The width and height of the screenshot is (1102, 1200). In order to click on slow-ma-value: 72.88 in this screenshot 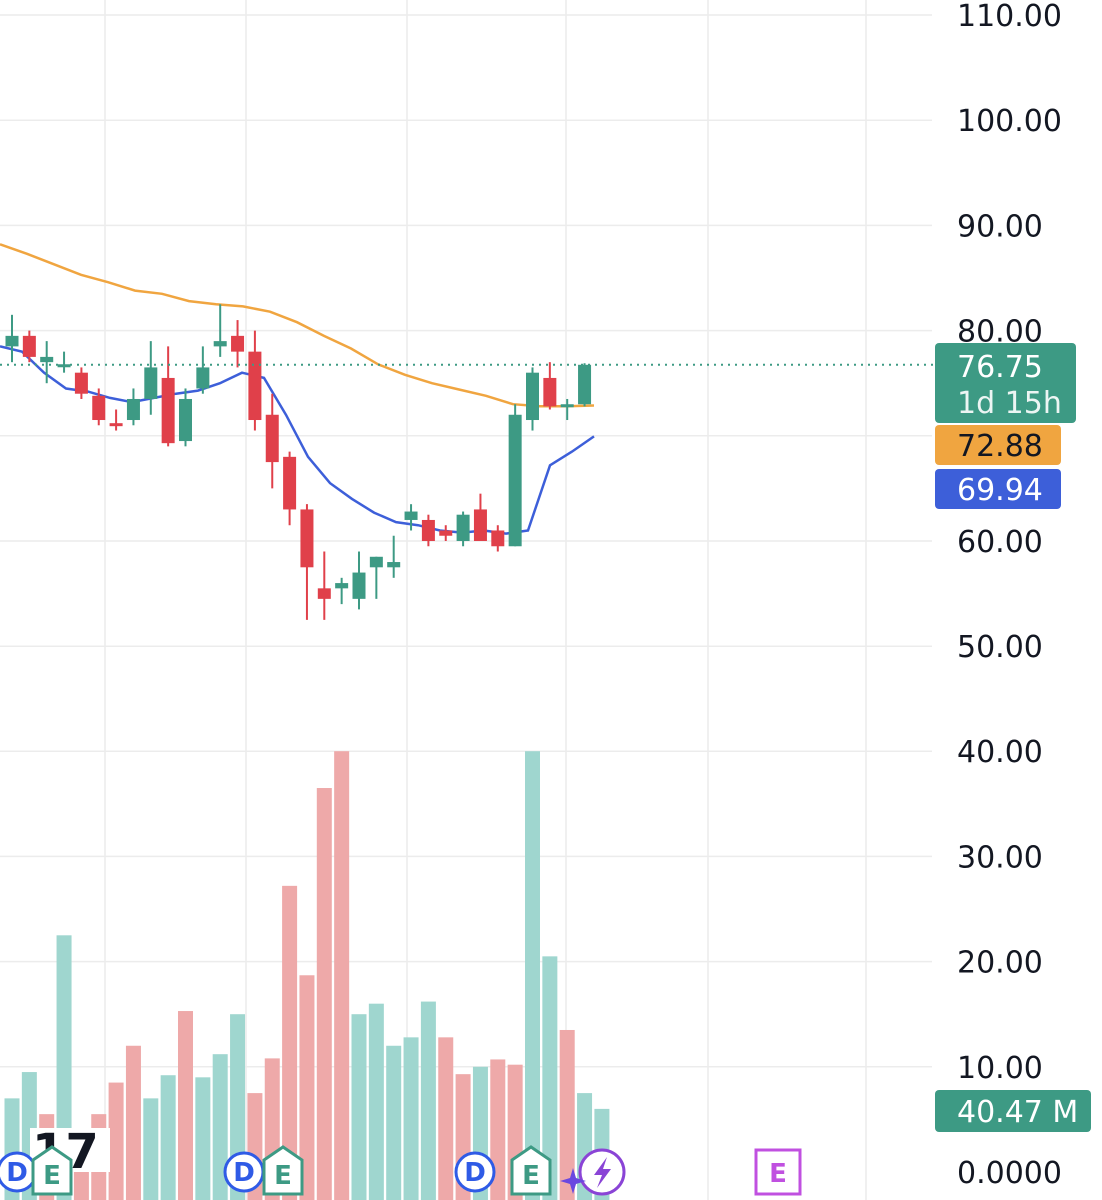, I will do `click(1000, 446)`.